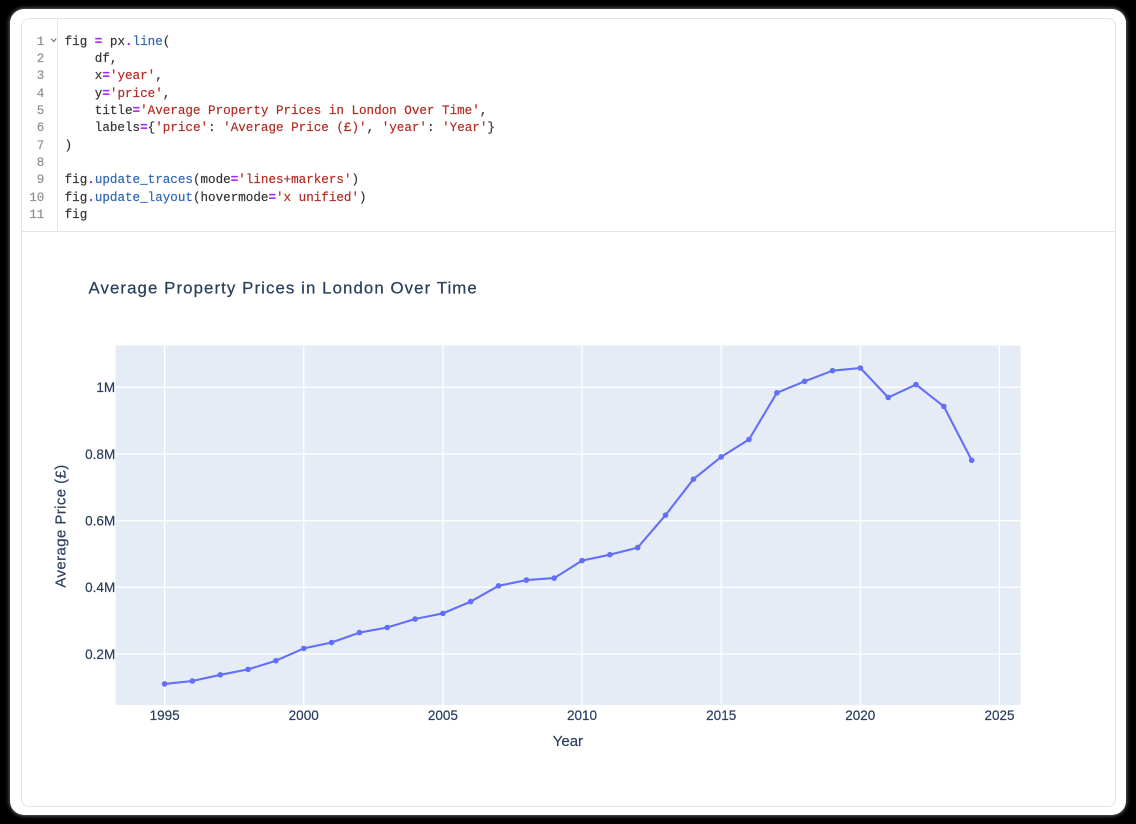  What do you see at coordinates (582, 715) in the screenshot?
I see `svg-text: 2010` at bounding box center [582, 715].